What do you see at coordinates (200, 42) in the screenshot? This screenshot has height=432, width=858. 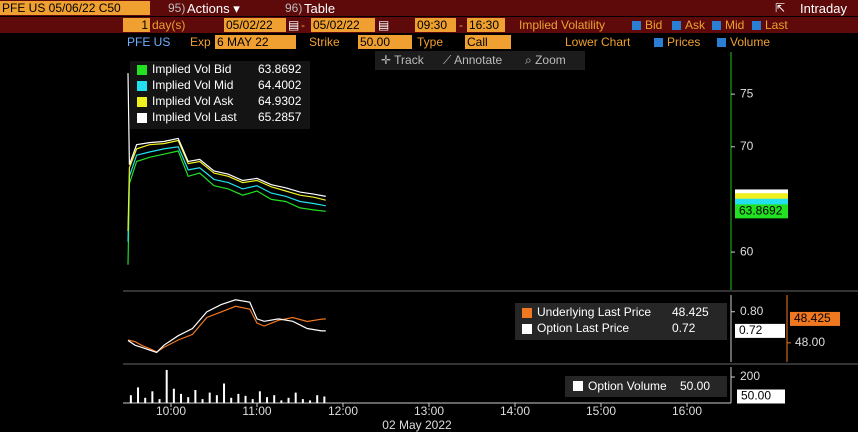 I see `label: Exp` at bounding box center [200, 42].